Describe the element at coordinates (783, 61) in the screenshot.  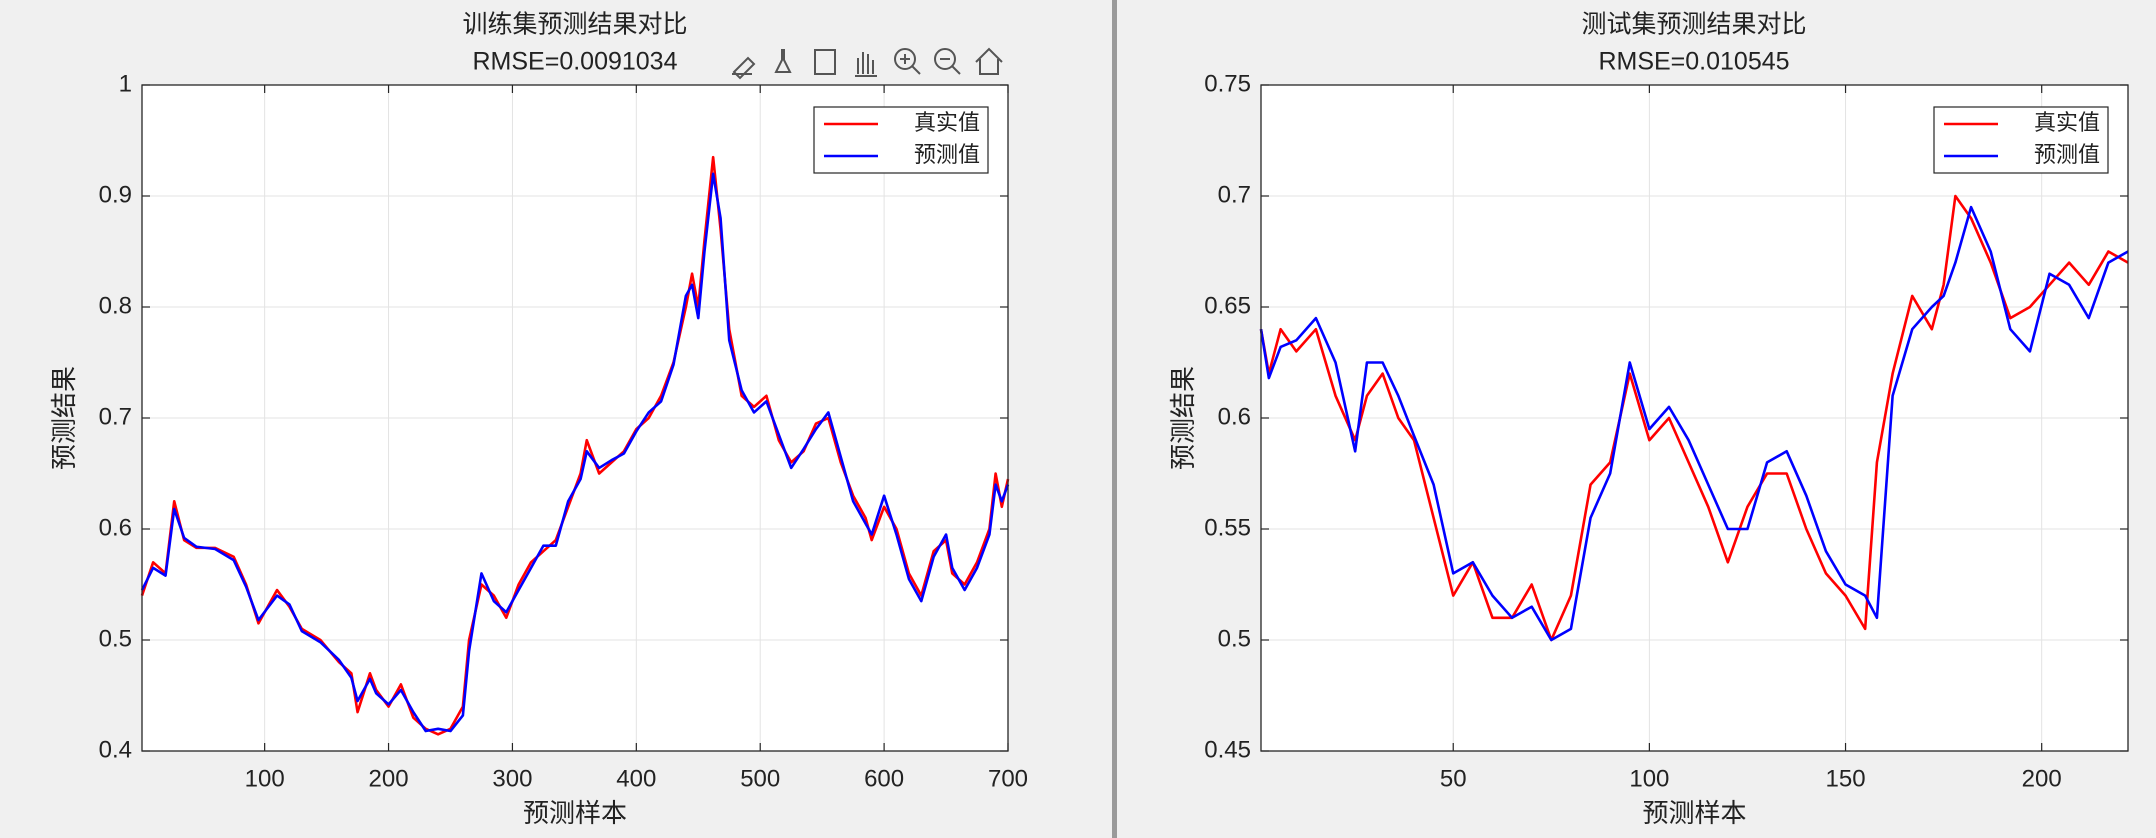
I see `tool-data` at that location.